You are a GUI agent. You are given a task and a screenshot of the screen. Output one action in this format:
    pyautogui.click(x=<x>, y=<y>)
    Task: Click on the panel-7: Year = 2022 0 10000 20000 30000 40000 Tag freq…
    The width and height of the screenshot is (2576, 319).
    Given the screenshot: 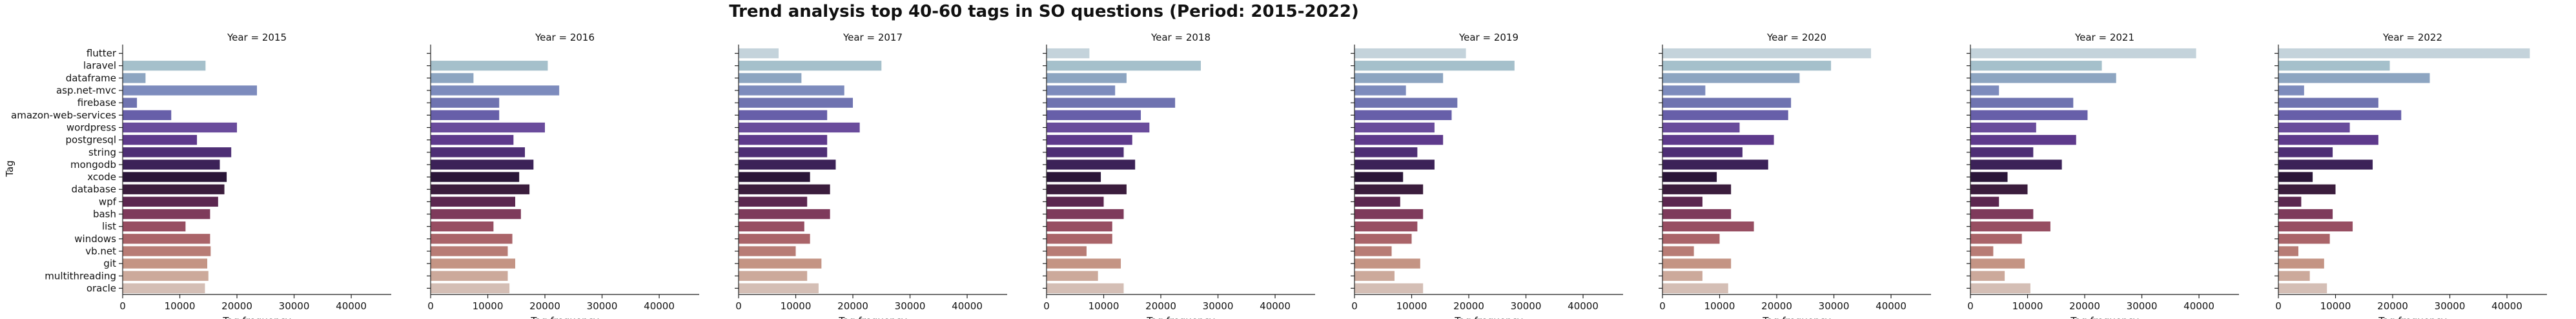 What is the action you would take?
    pyautogui.click(x=2410, y=175)
    